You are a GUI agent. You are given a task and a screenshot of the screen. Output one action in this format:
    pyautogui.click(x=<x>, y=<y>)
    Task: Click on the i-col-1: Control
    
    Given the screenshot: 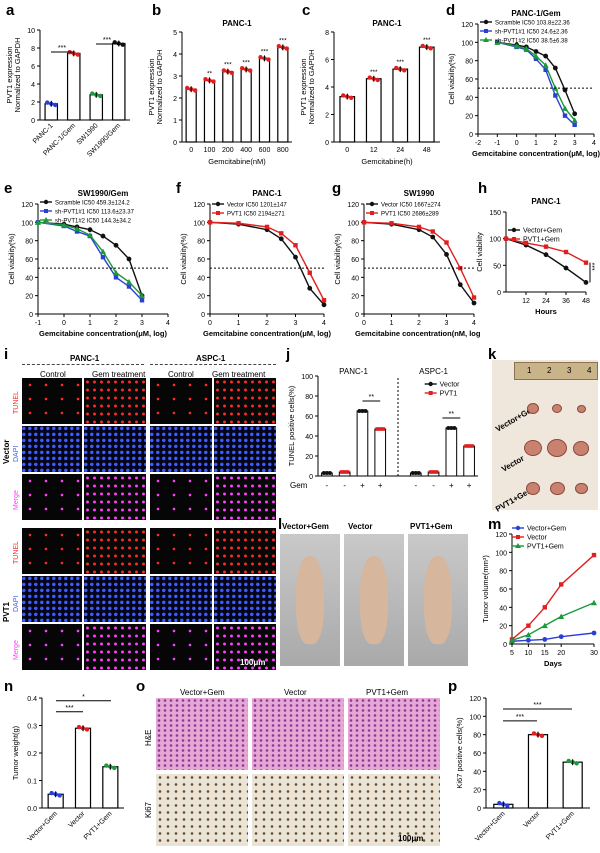 What is the action you would take?
    pyautogui.click(x=53, y=374)
    